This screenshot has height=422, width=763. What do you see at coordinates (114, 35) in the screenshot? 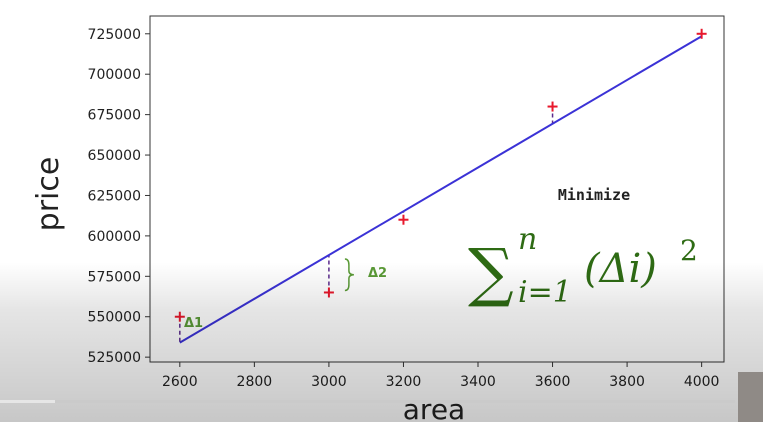
I see `y-tick-label: 725000` at bounding box center [114, 35].